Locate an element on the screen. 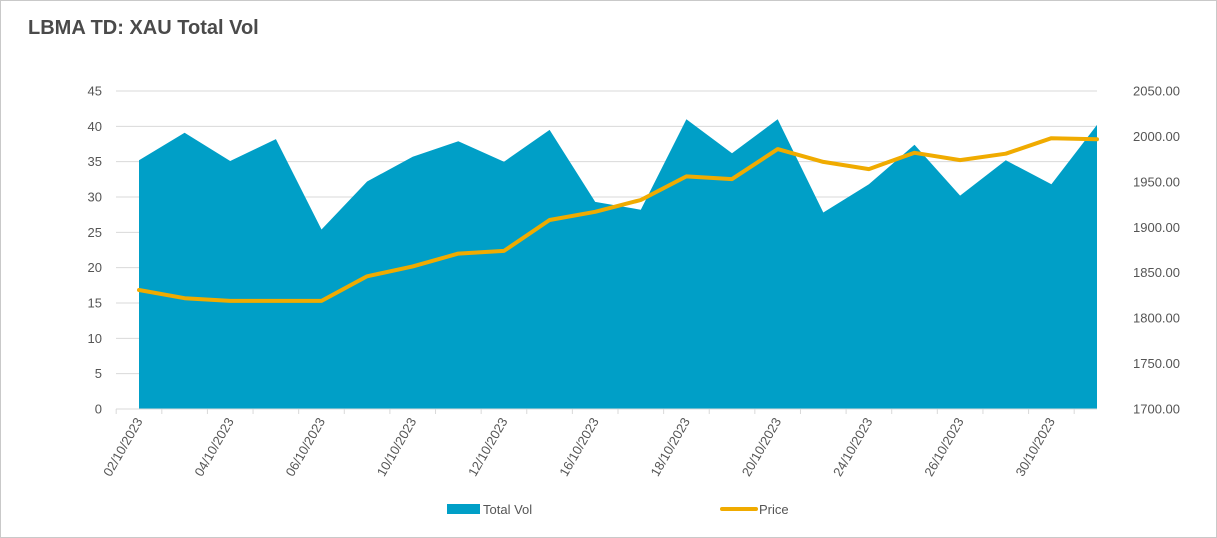 Image resolution: width=1217 pixels, height=538 pixels. chart-title: LBMA TD: XAU Total Vol is located at coordinates (143, 28).